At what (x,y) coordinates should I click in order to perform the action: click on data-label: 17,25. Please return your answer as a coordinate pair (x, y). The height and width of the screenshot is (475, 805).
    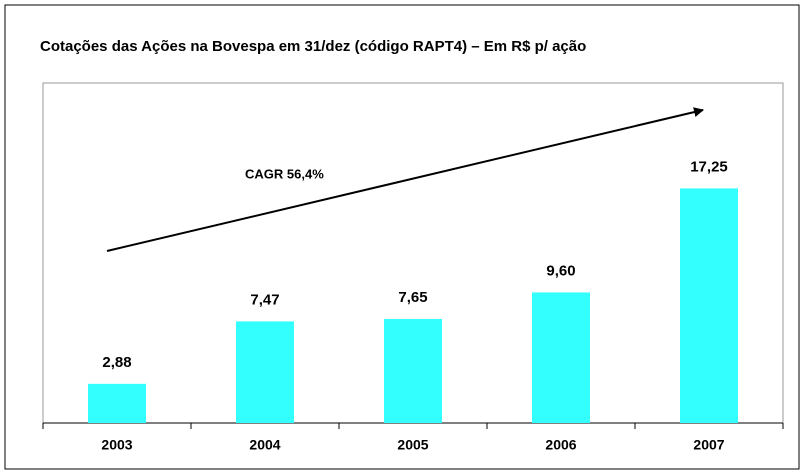
    Looking at the image, I should click on (709, 166).